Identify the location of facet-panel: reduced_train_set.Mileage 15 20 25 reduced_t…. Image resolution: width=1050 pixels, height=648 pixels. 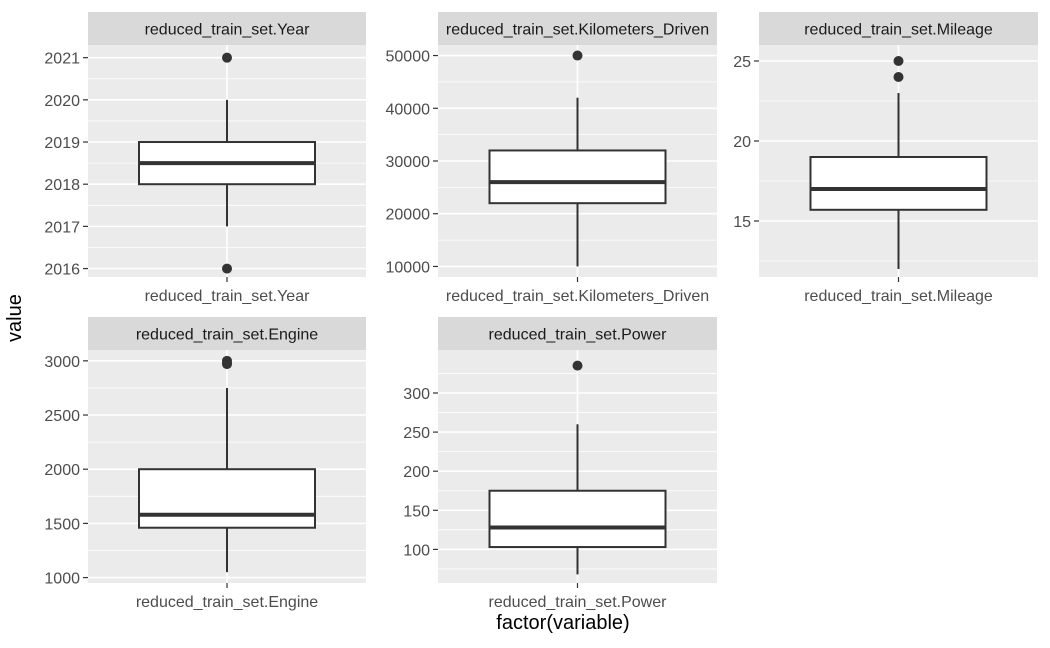
(885, 158).